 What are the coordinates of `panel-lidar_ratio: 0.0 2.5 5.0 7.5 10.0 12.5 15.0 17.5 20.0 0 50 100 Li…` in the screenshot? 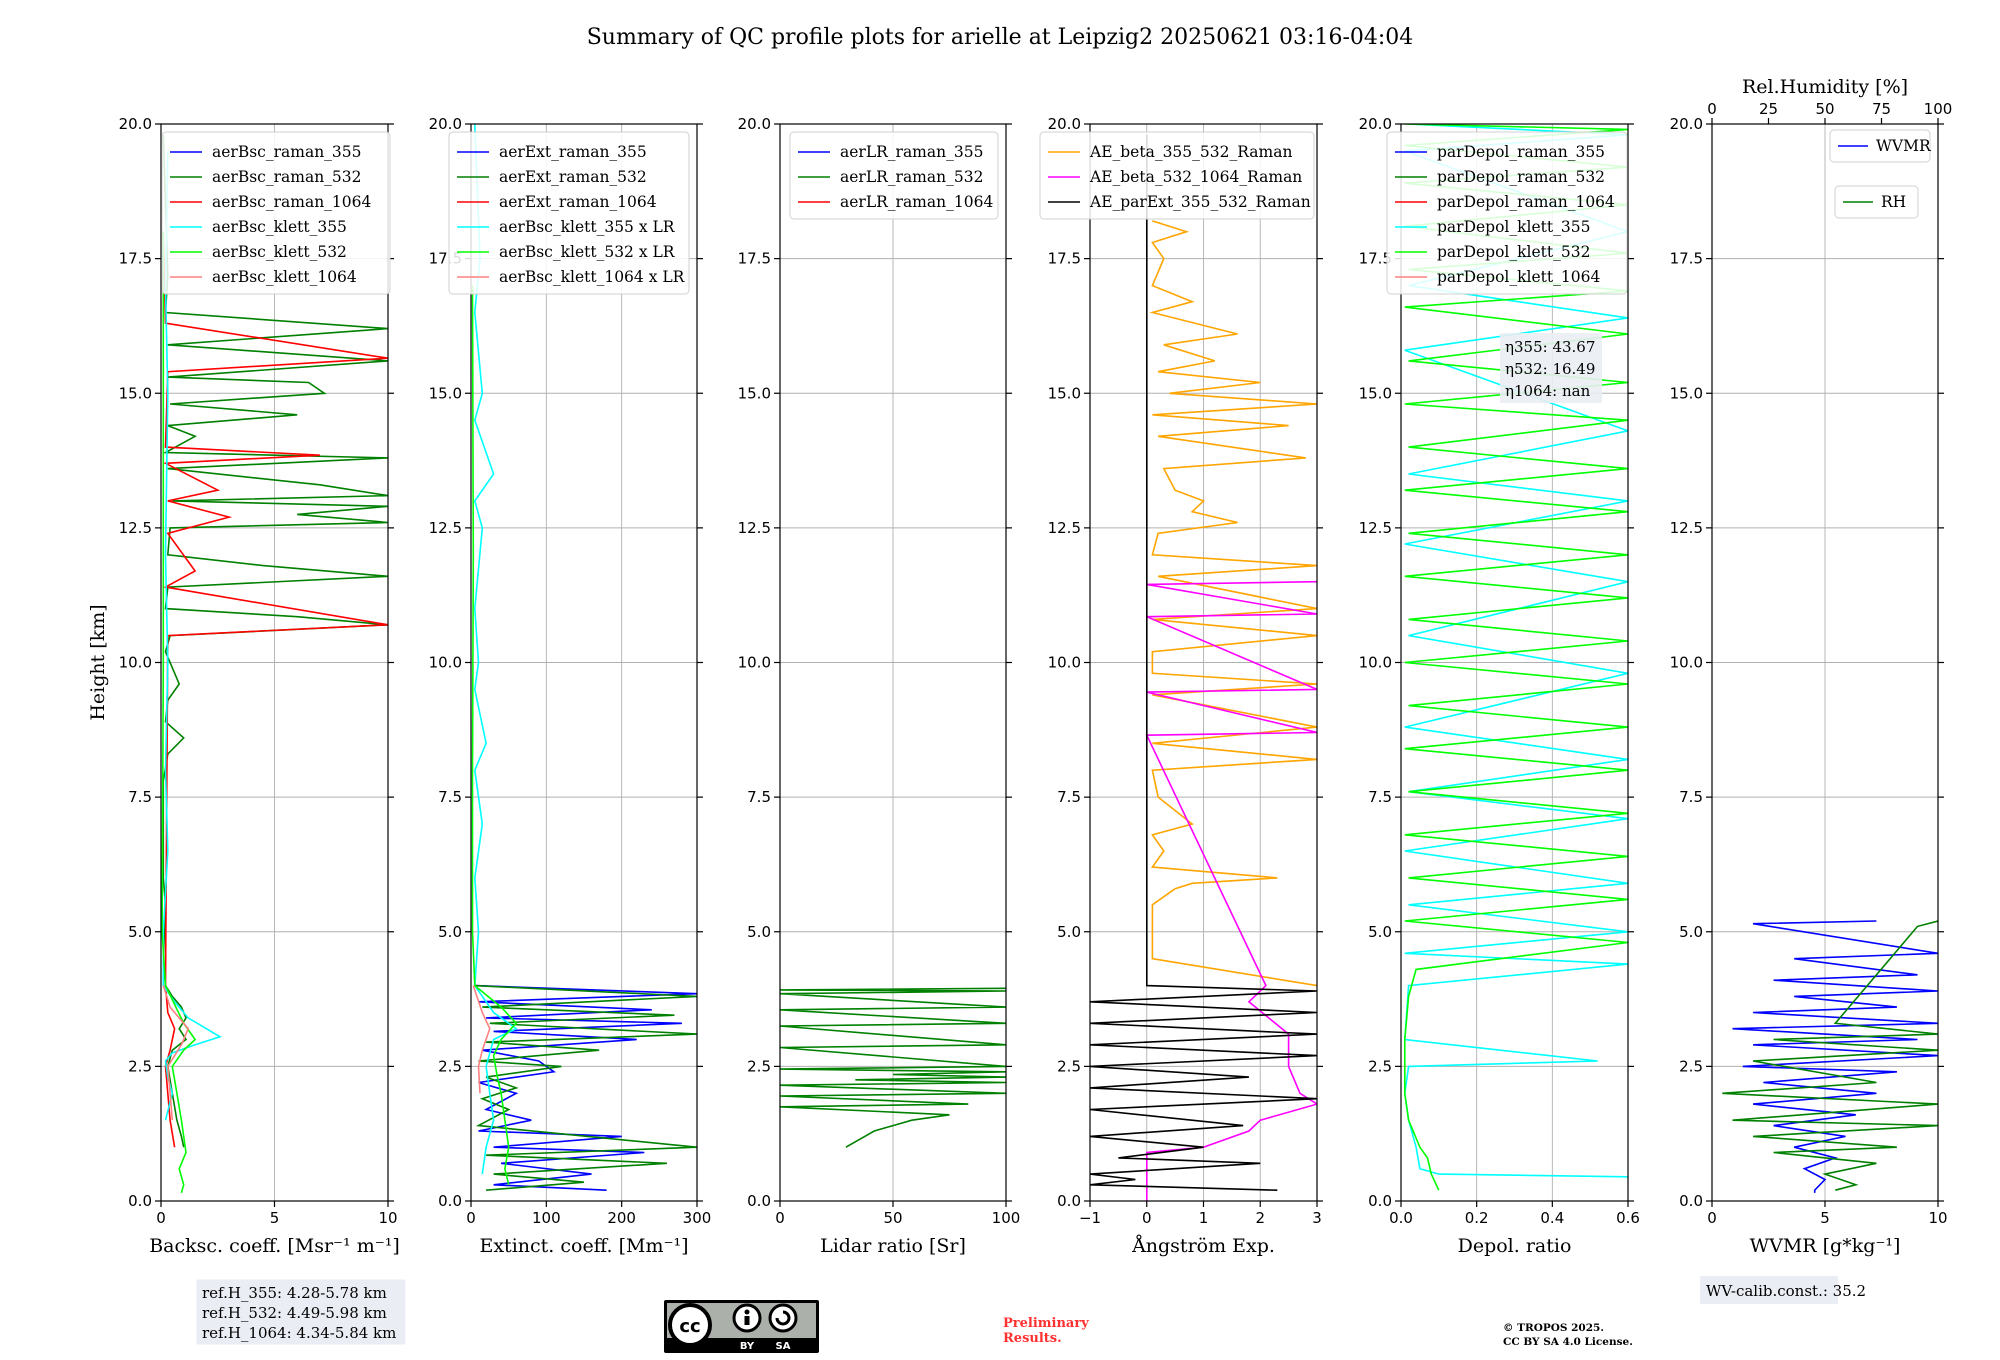 It's located at (879, 686).